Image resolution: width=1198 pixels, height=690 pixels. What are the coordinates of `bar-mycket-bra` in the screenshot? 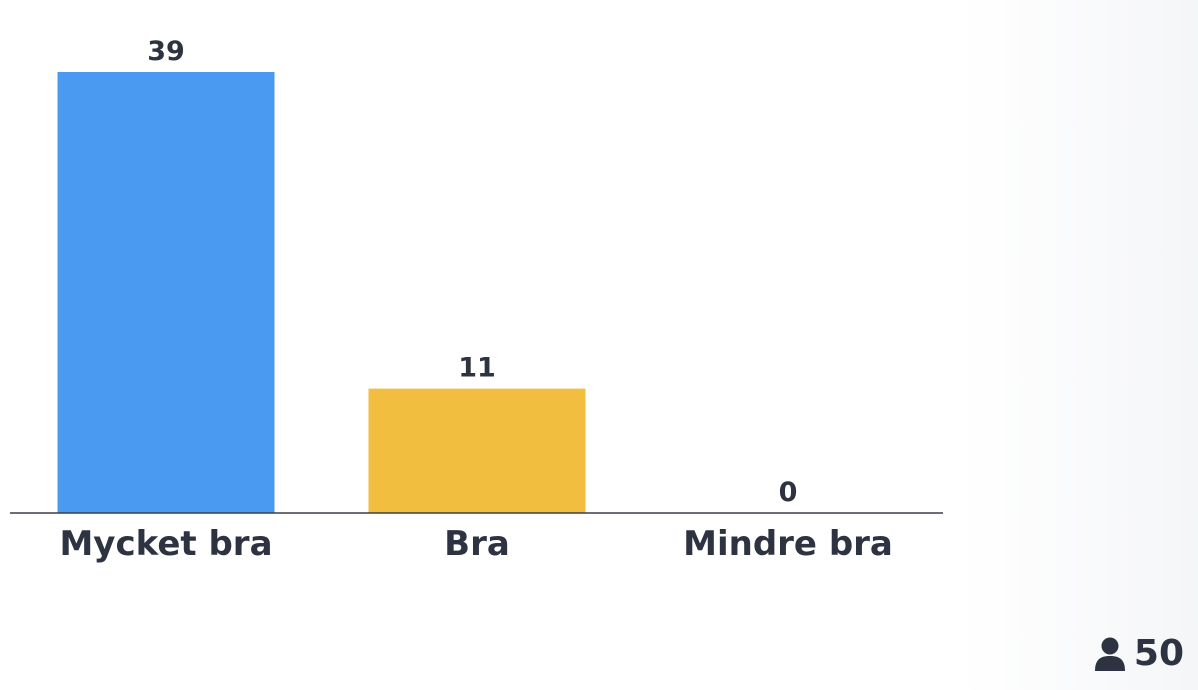 It's located at (166, 292).